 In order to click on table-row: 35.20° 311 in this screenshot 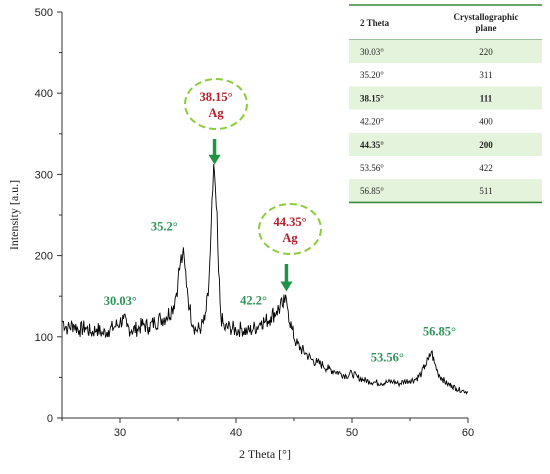, I will do `click(426, 75)`.